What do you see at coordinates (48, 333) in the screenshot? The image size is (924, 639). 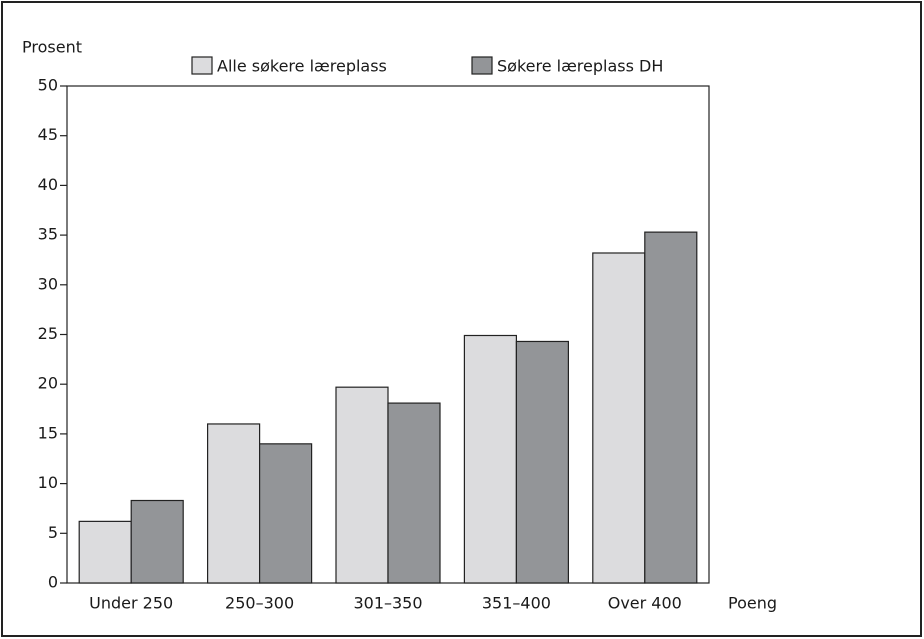 I see `y-tick-label: 25` at bounding box center [48, 333].